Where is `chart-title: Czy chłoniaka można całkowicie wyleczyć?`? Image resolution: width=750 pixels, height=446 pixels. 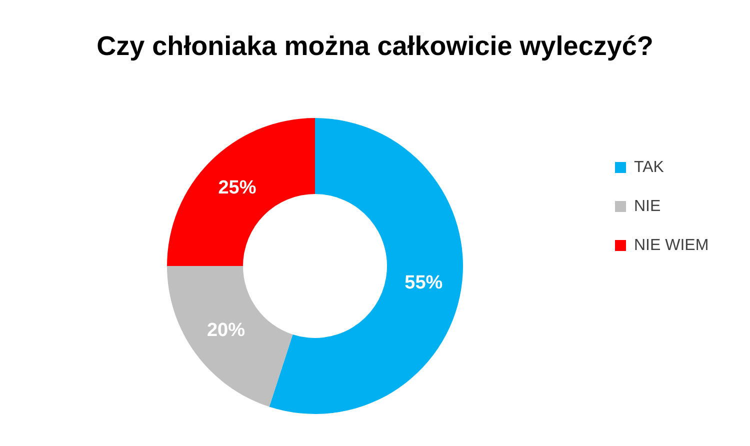 chart-title: Czy chłoniaka można całkowicie wyleczyć? is located at coordinates (375, 46).